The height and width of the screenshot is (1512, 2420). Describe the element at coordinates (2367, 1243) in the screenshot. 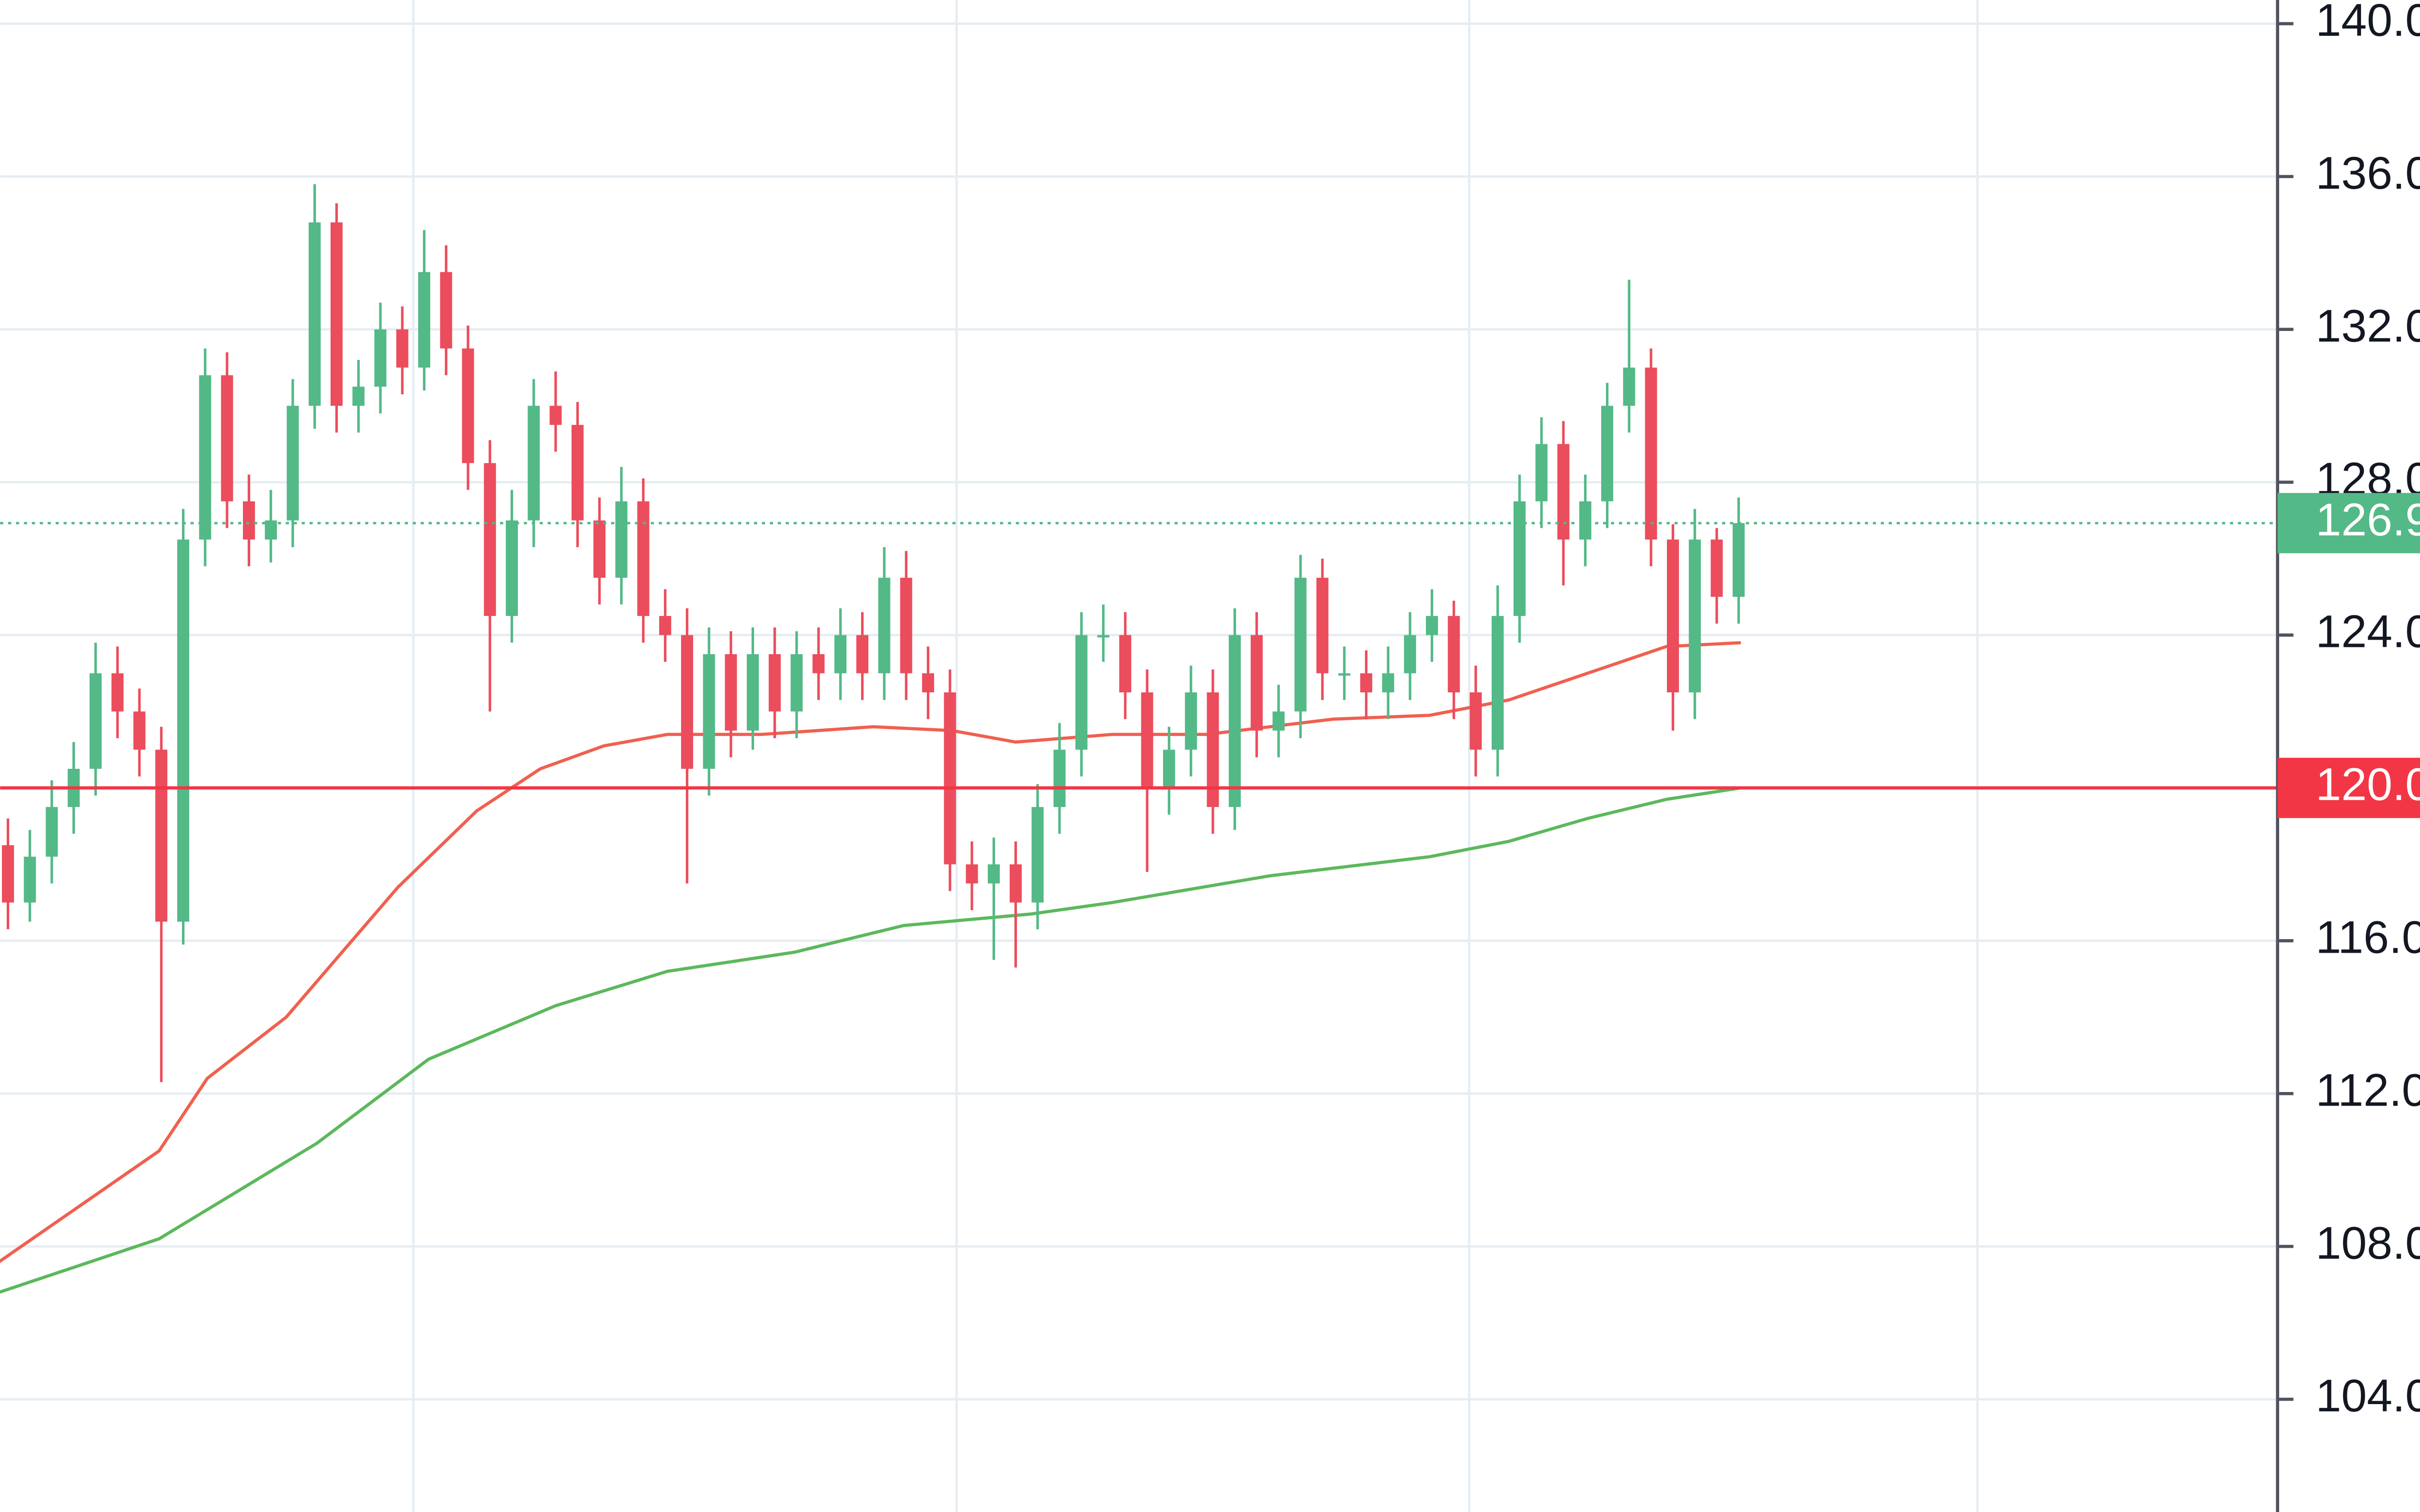

I see `y-tick-label: 108.00` at that location.